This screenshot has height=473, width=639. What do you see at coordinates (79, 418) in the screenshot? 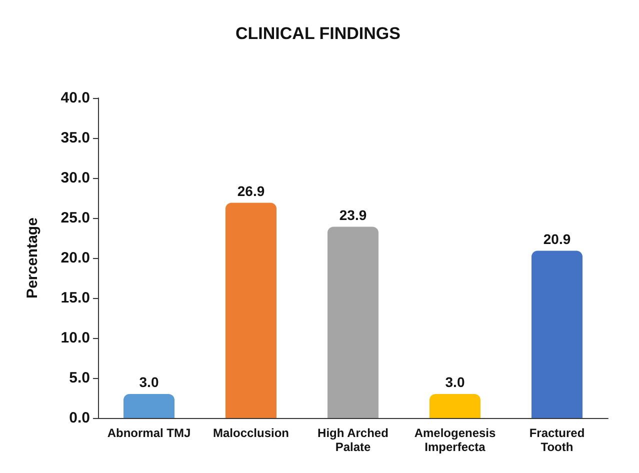
I see `y-tick-label: 0.0` at bounding box center [79, 418].